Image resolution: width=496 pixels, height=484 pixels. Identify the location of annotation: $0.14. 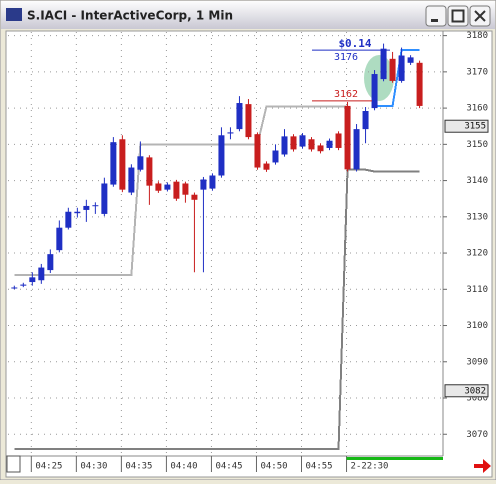
(354, 43).